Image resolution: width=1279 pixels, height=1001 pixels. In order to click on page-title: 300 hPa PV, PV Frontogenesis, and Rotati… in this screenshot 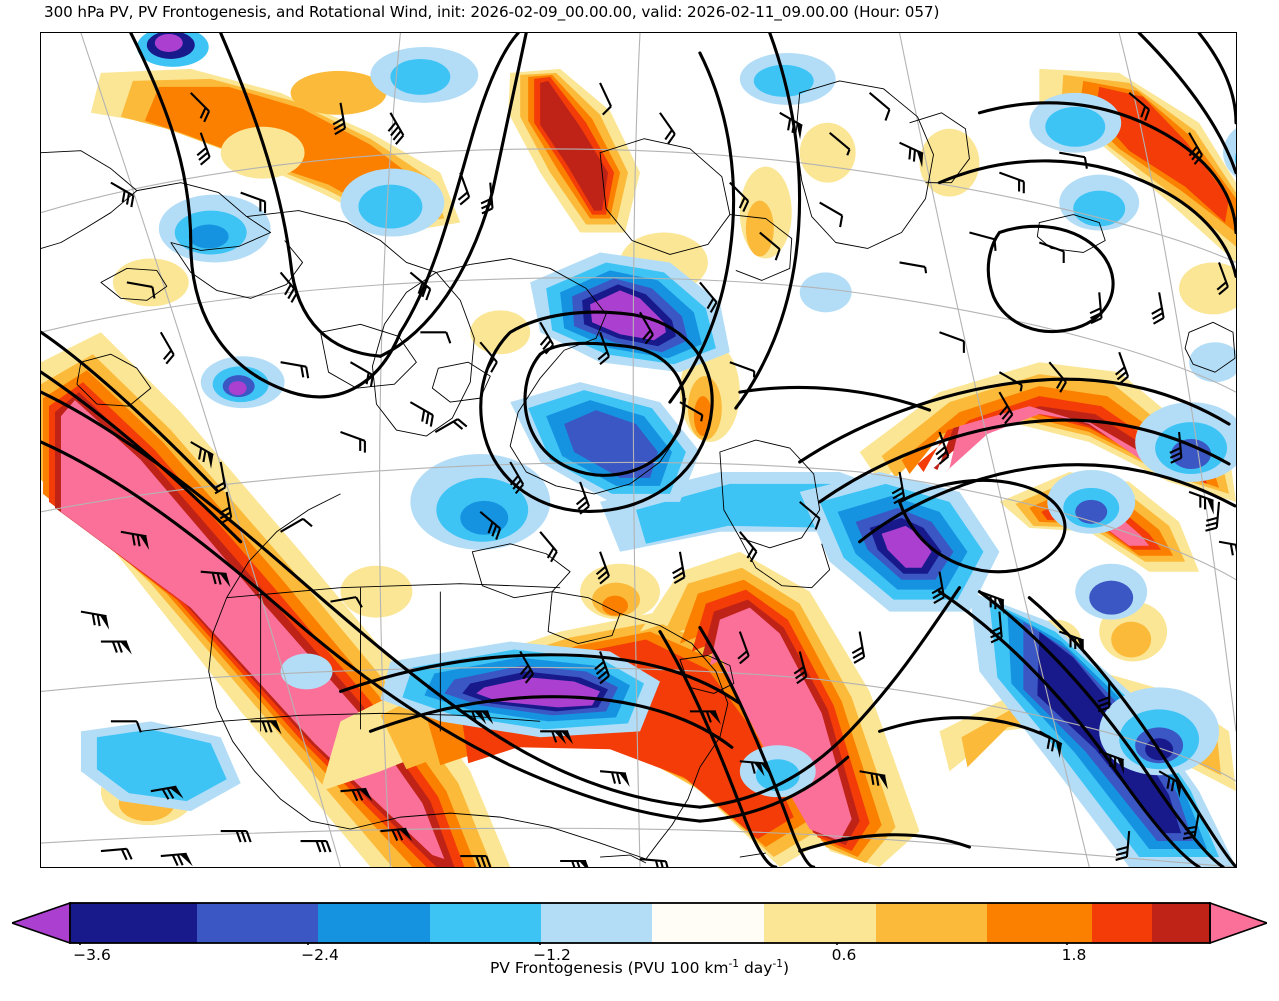, I will do `click(492, 12)`.